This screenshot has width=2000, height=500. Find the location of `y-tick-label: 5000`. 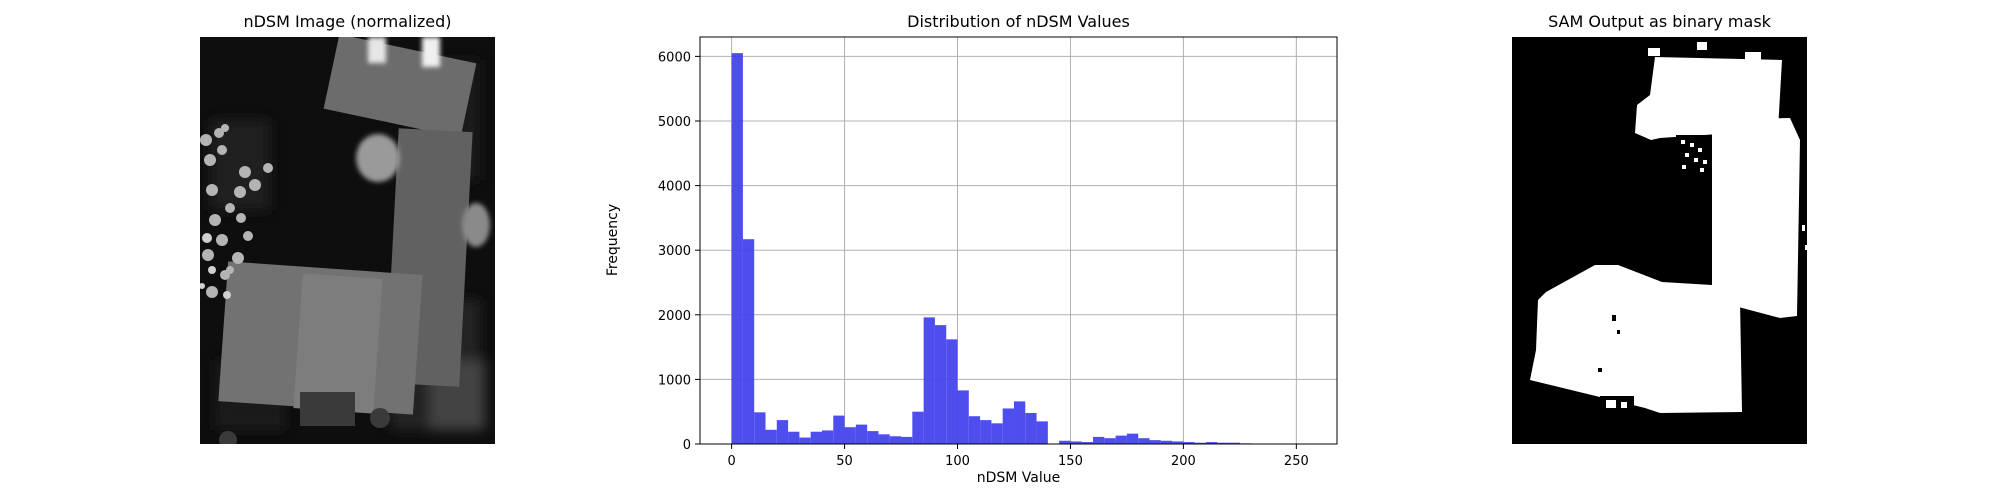

y-tick-label: 5000 is located at coordinates (674, 122).